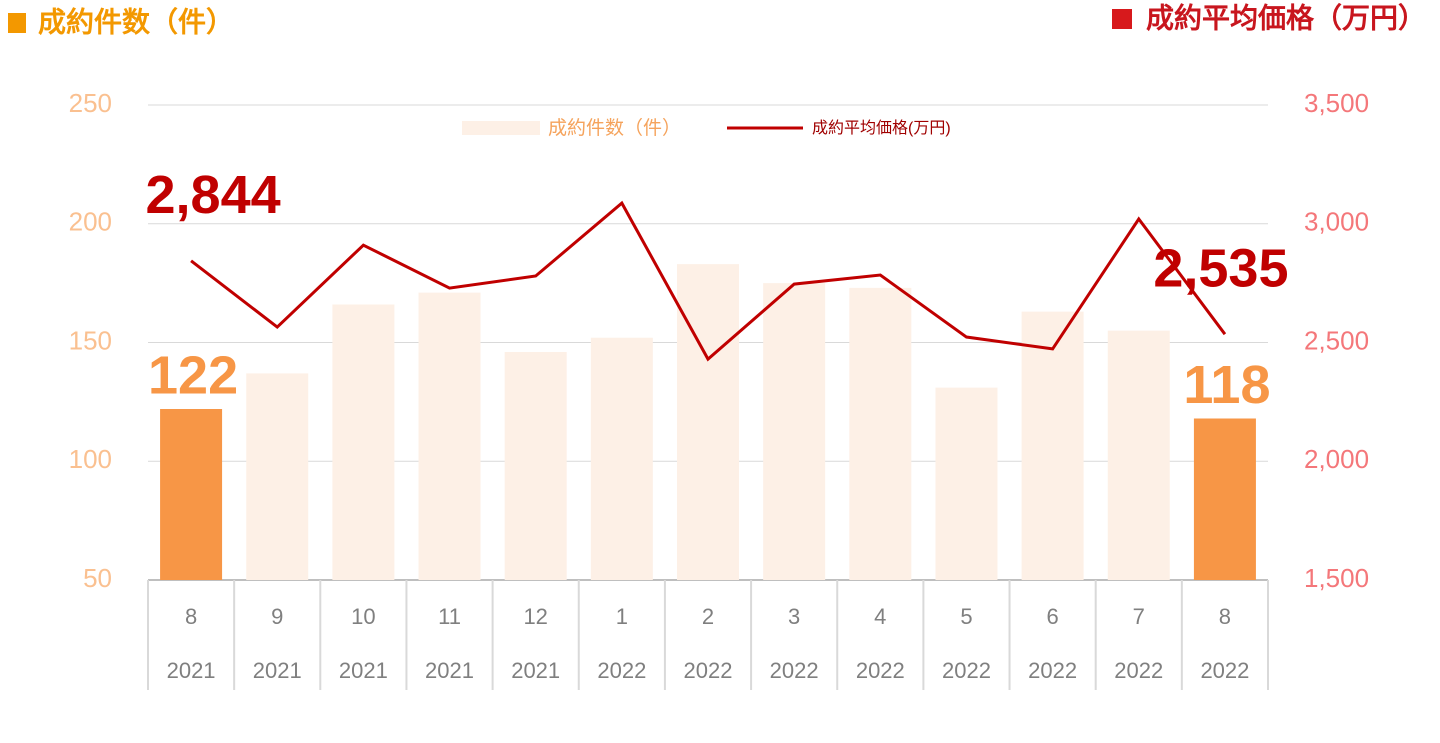 The height and width of the screenshot is (743, 1440). What do you see at coordinates (213, 195) in the screenshot?
I see `data-label: 2,844` at bounding box center [213, 195].